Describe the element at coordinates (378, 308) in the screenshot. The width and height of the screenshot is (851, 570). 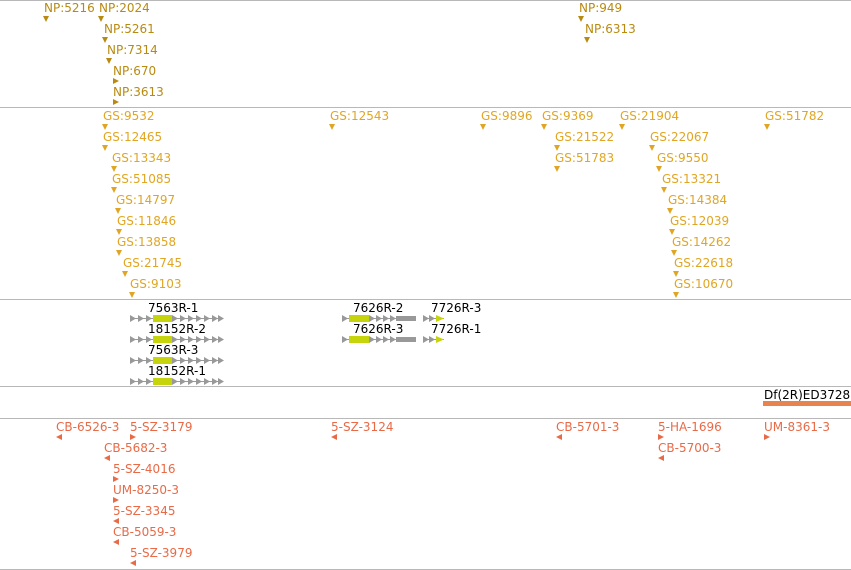
I see `transcript-label: 7626R-2` at that location.